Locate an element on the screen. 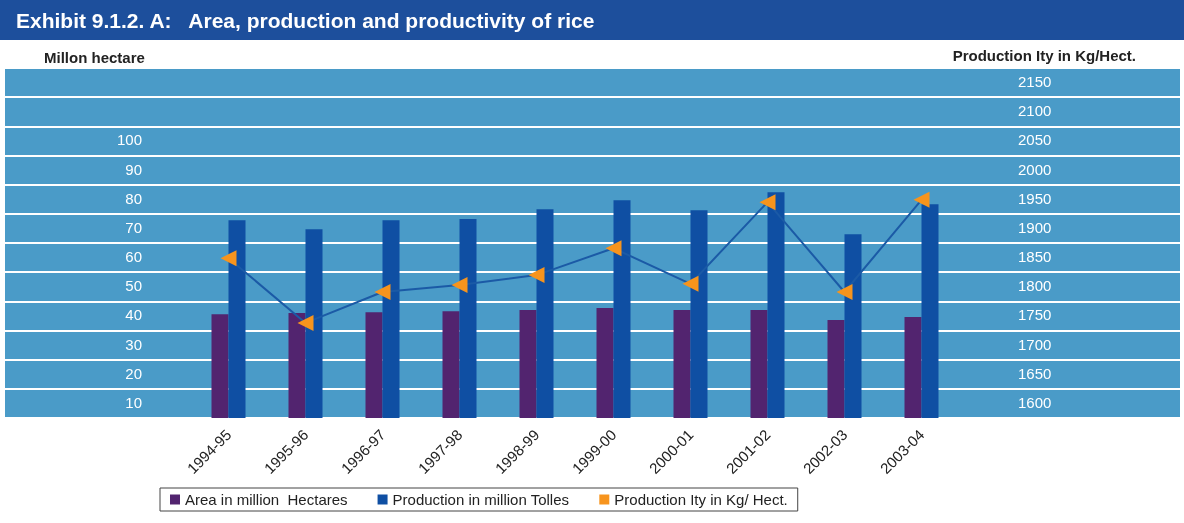  y2-tick-label: 1850 is located at coordinates (1035, 256).